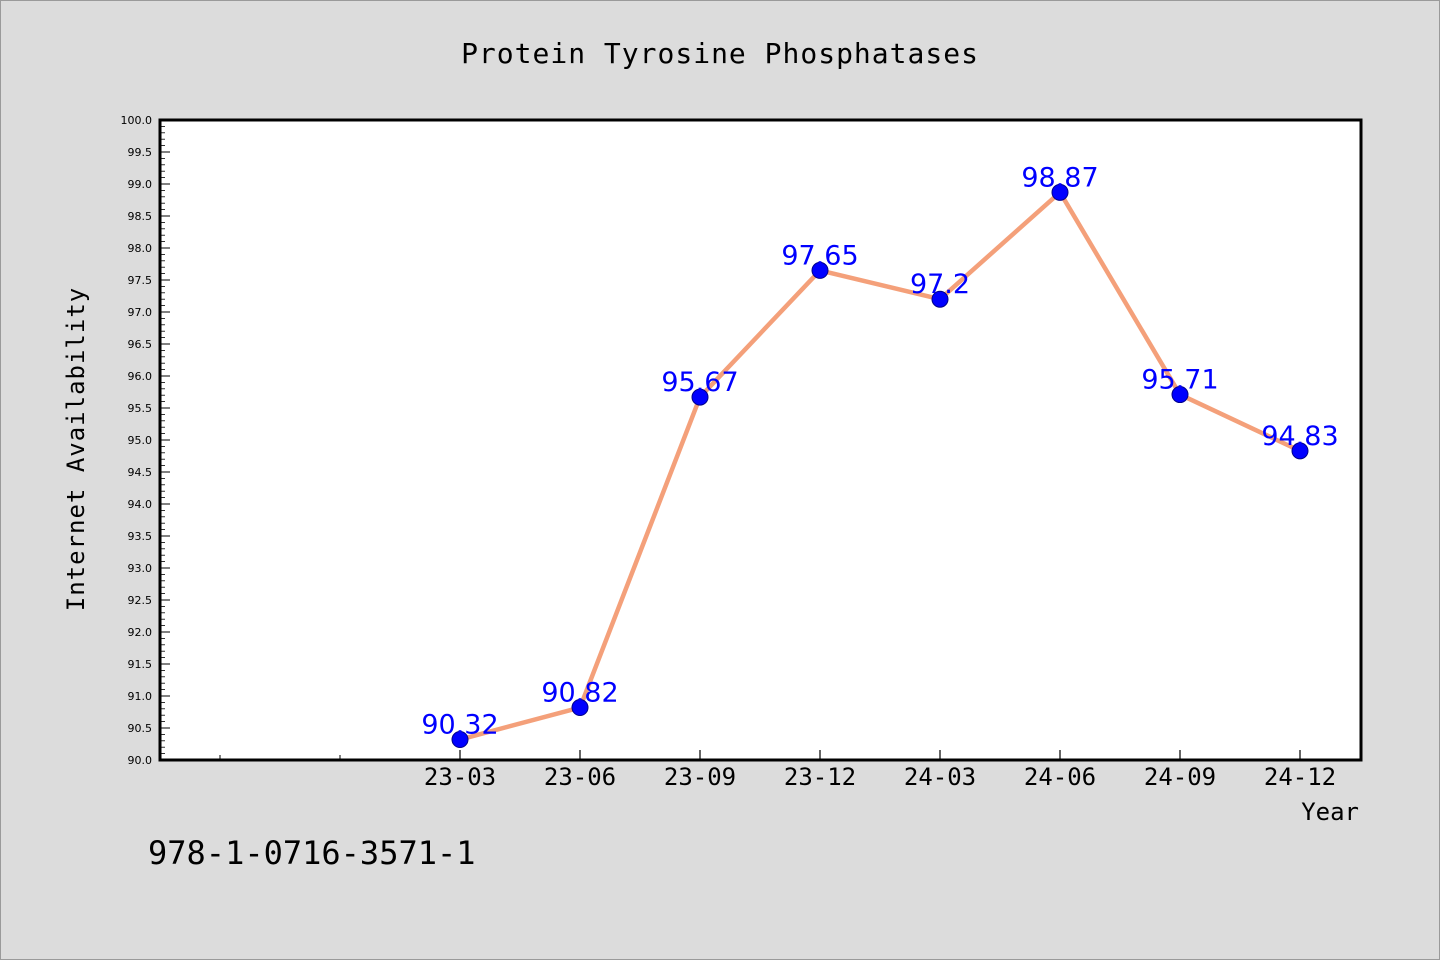 Image resolution: width=1440 pixels, height=960 pixels. I want to click on y-tick-label: 91.0, so click(140, 696).